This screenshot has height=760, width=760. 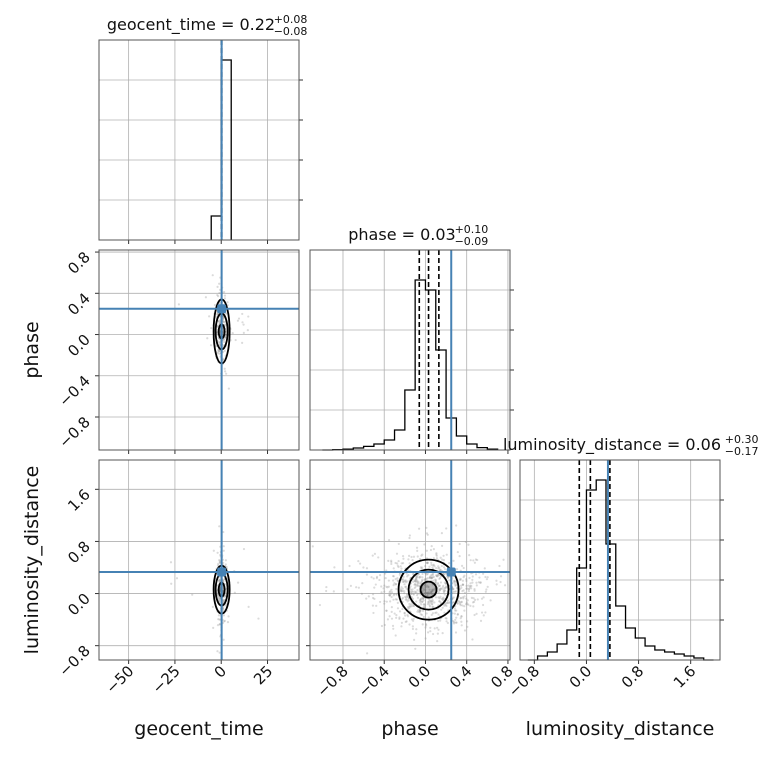 I want to click on tick-label-x-phase: 0.0, so click(x=420, y=677).